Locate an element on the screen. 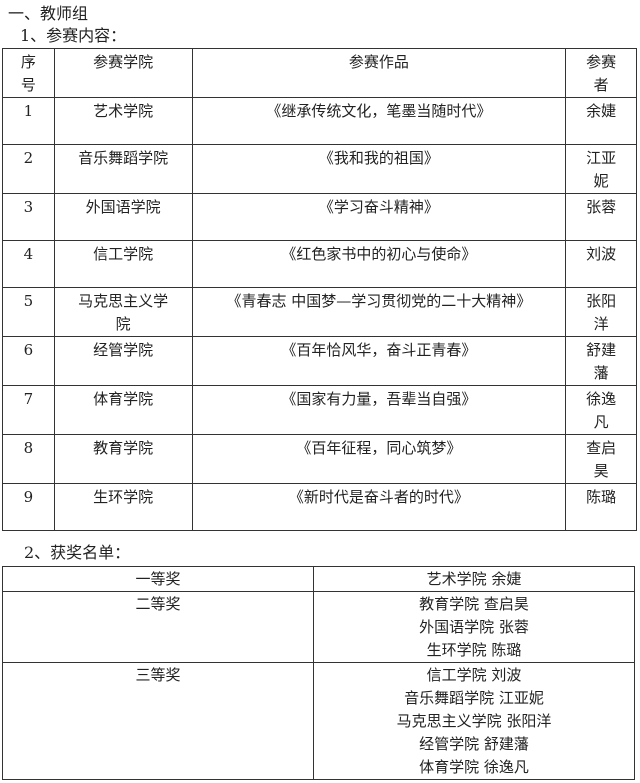  cell-index: 4 is located at coordinates (28, 264).